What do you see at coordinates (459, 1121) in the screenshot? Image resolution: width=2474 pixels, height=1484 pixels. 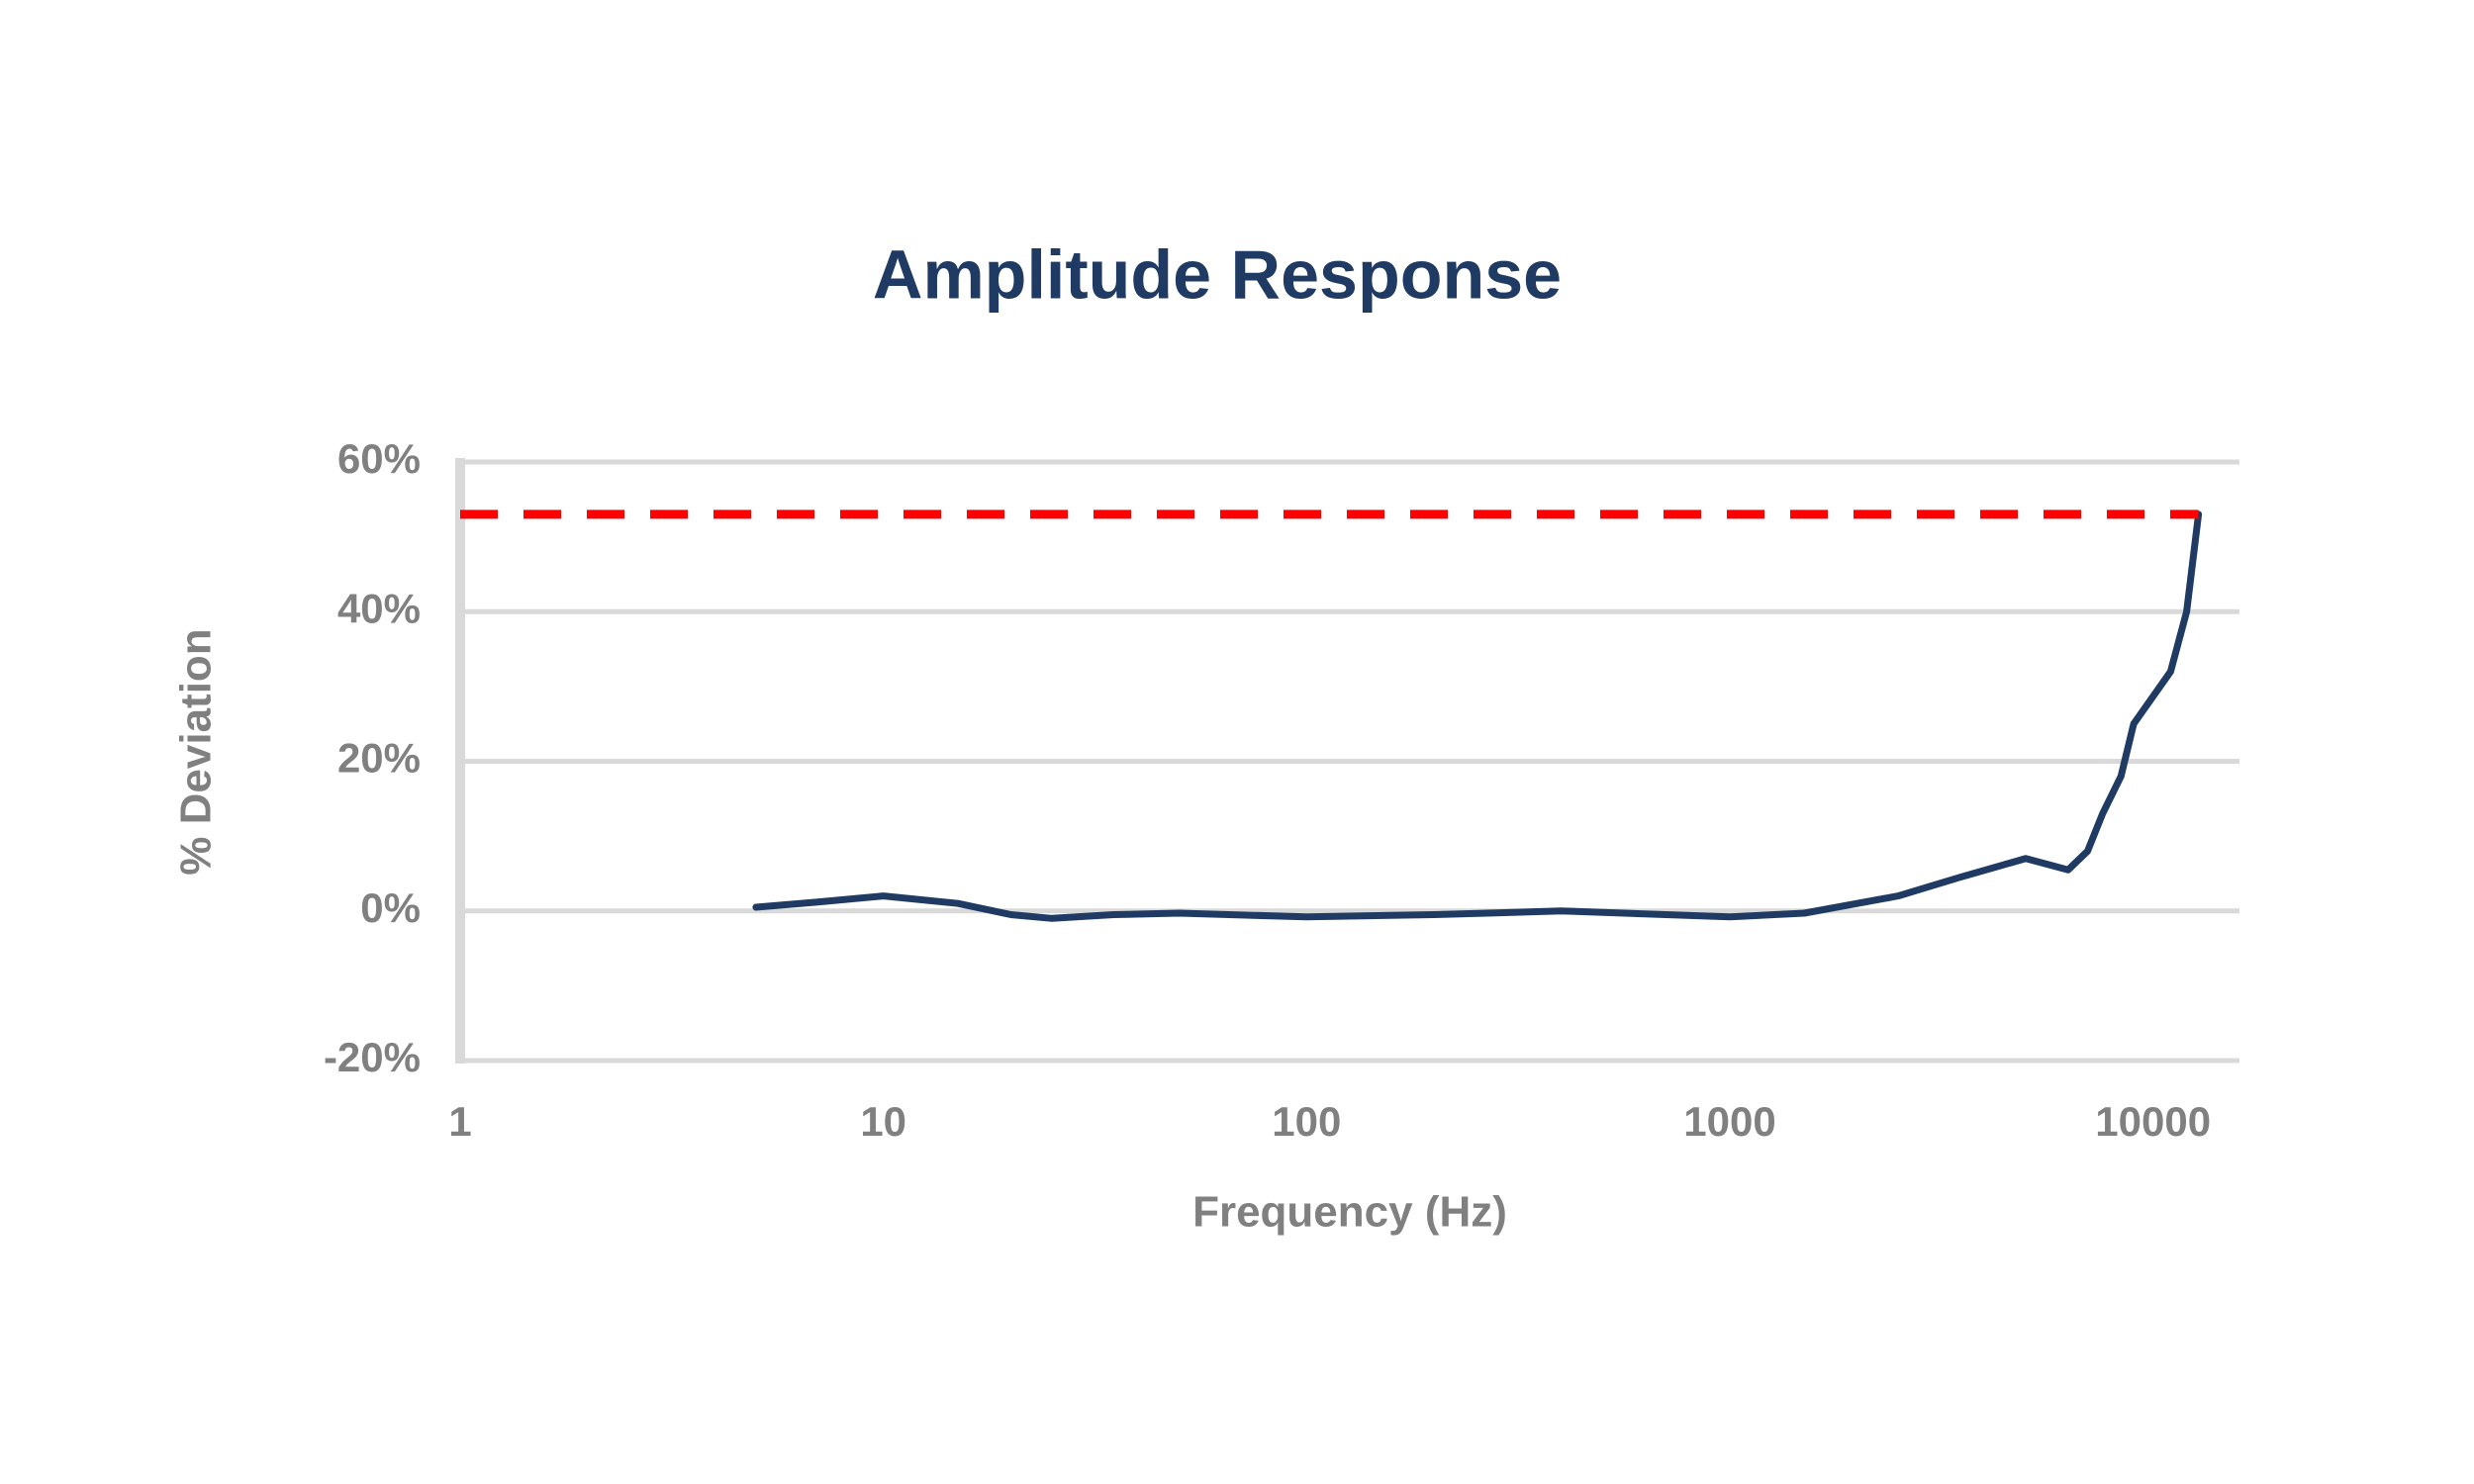 I see `x-tick-label: 1` at bounding box center [459, 1121].